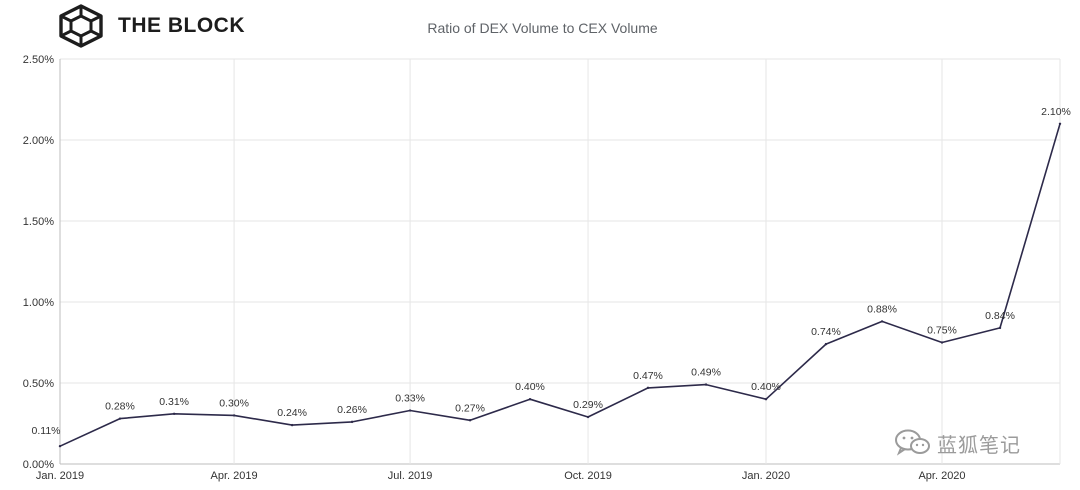 This screenshot has height=490, width=1080. I want to click on x-tick-label: Oct. 2019, so click(588, 476).